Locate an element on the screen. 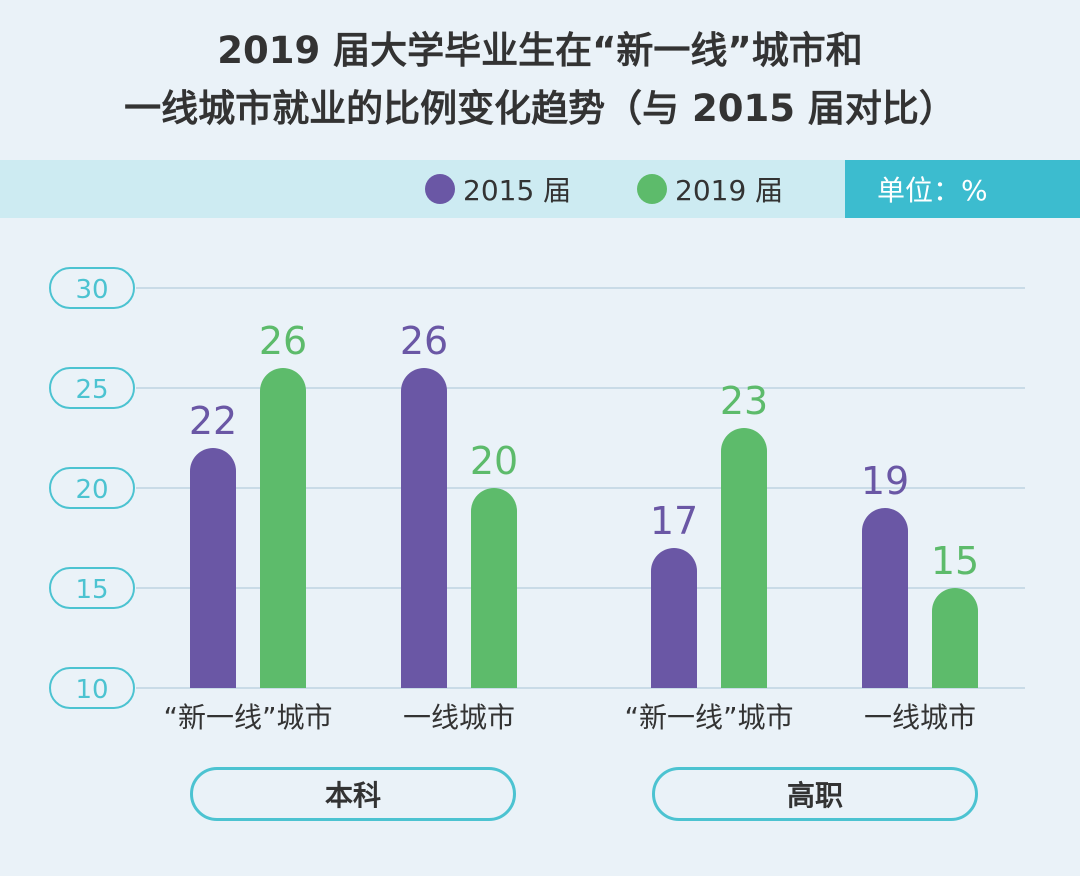  data-label: 20 is located at coordinates (494, 461).